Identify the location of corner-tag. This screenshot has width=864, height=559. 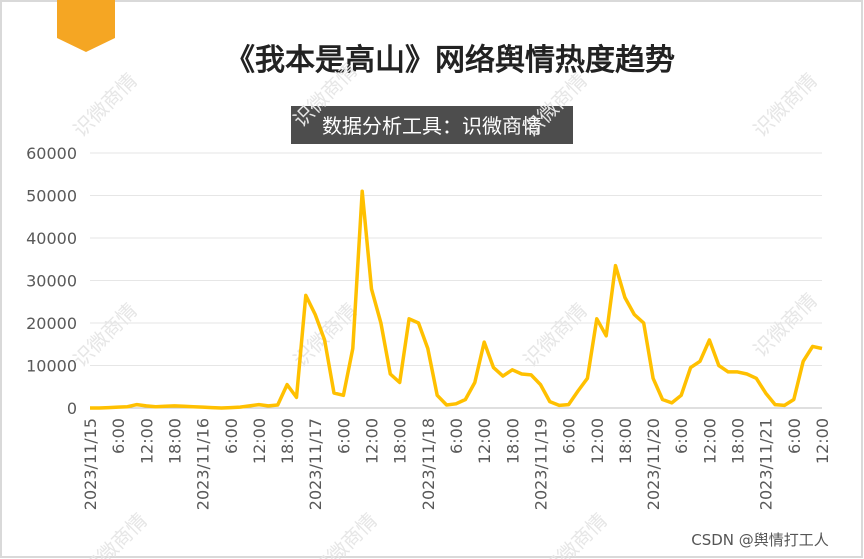
(86, 26).